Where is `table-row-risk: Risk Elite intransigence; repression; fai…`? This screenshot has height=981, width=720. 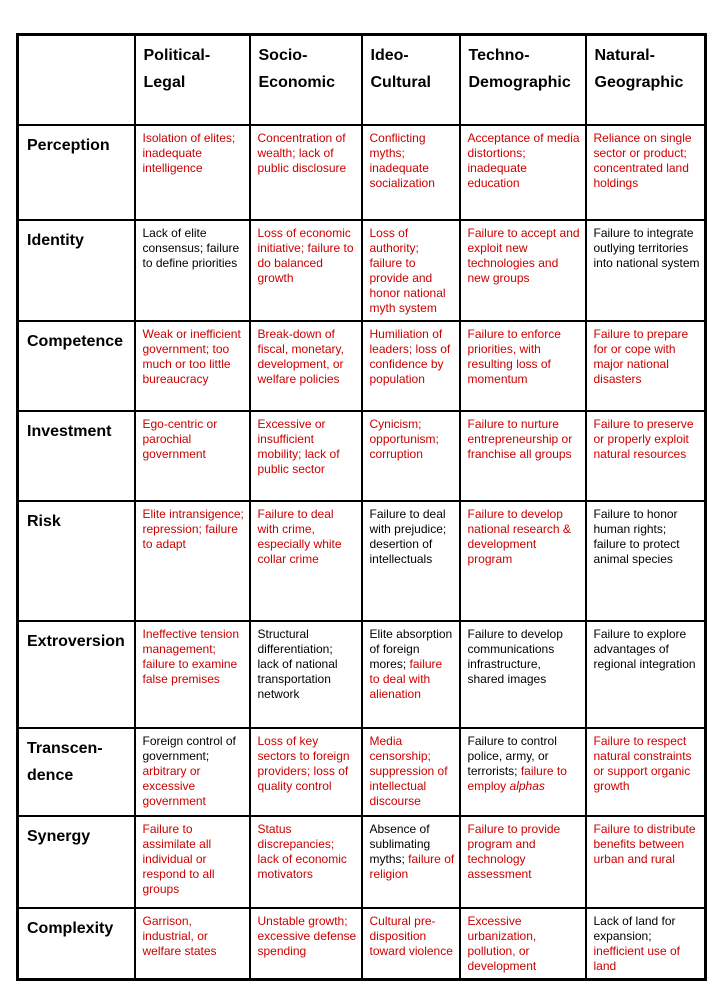 table-row-risk: Risk Elite intransigence; repression; fai… is located at coordinates (361, 560).